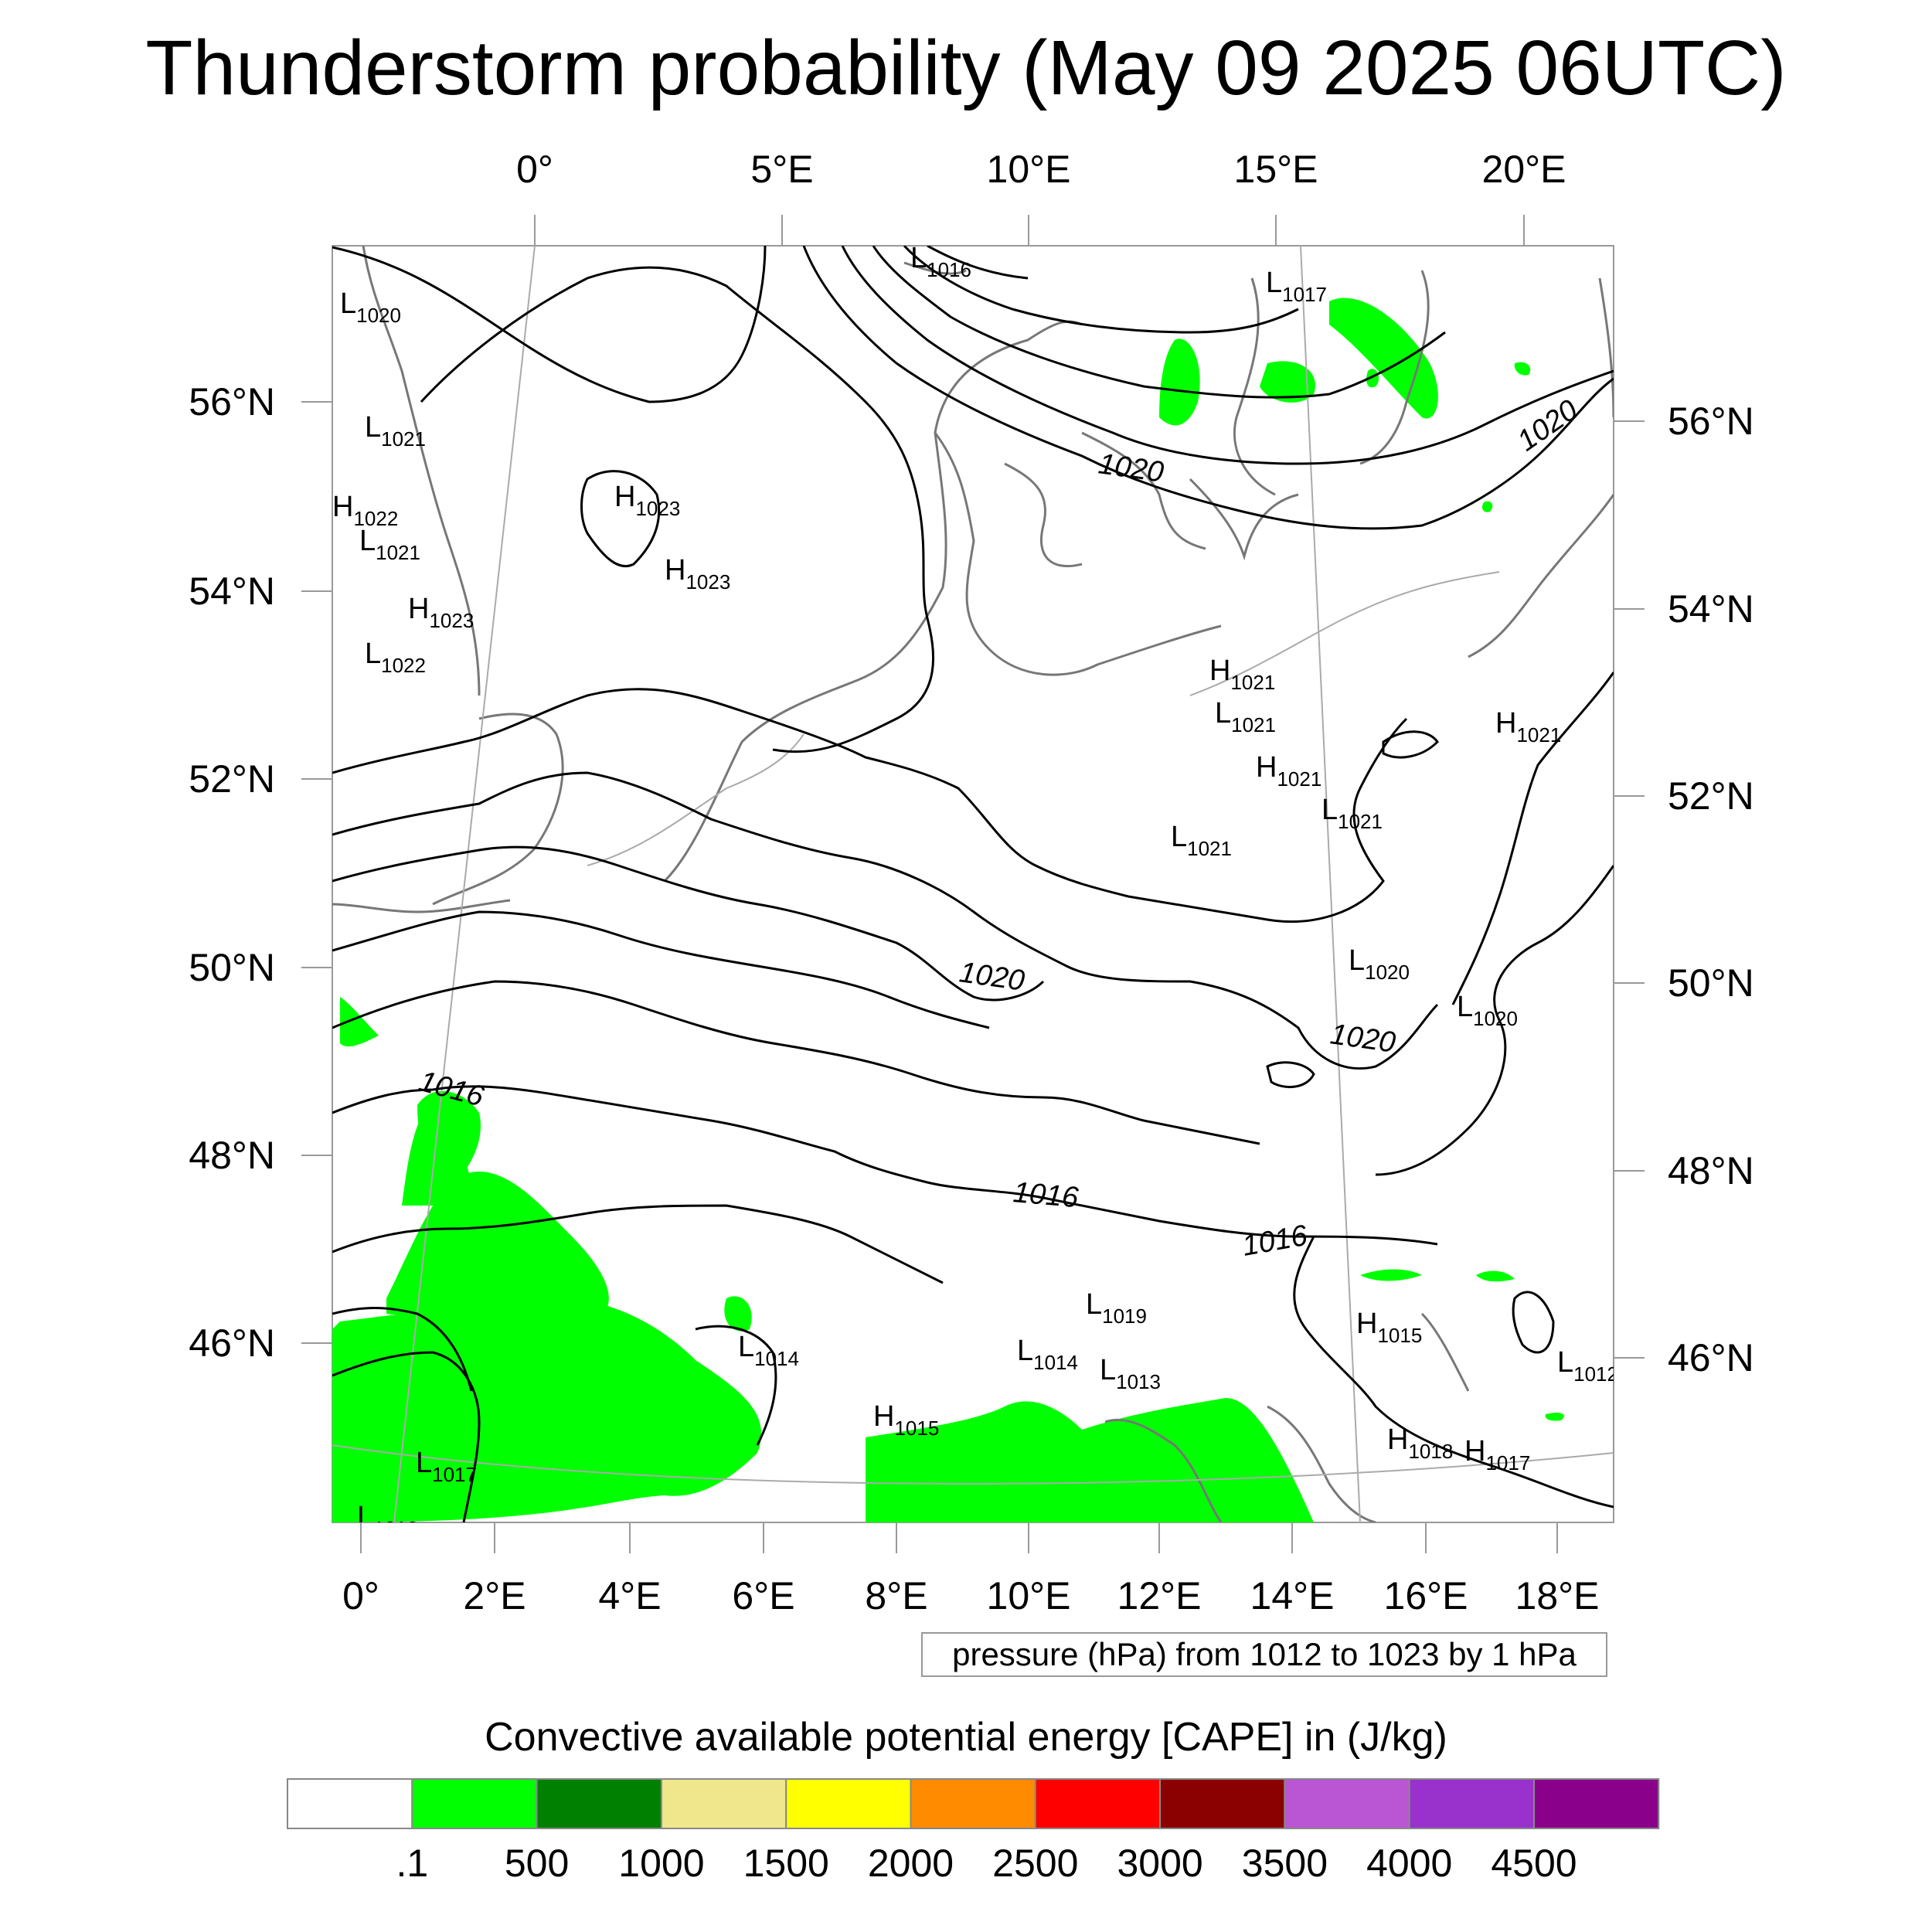 This screenshot has height=1932, width=1932. I want to click on colorbar-tick-label: 3000, so click(1159, 1864).